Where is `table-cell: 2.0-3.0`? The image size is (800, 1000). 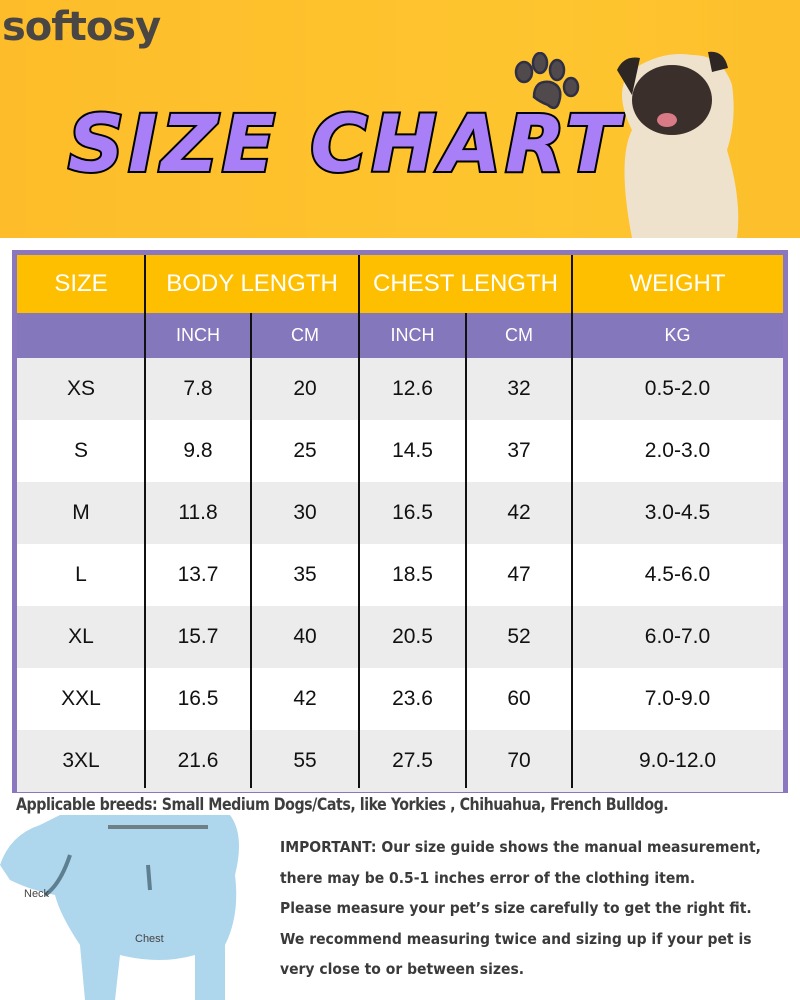 table-cell: 2.0-3.0 is located at coordinates (677, 451).